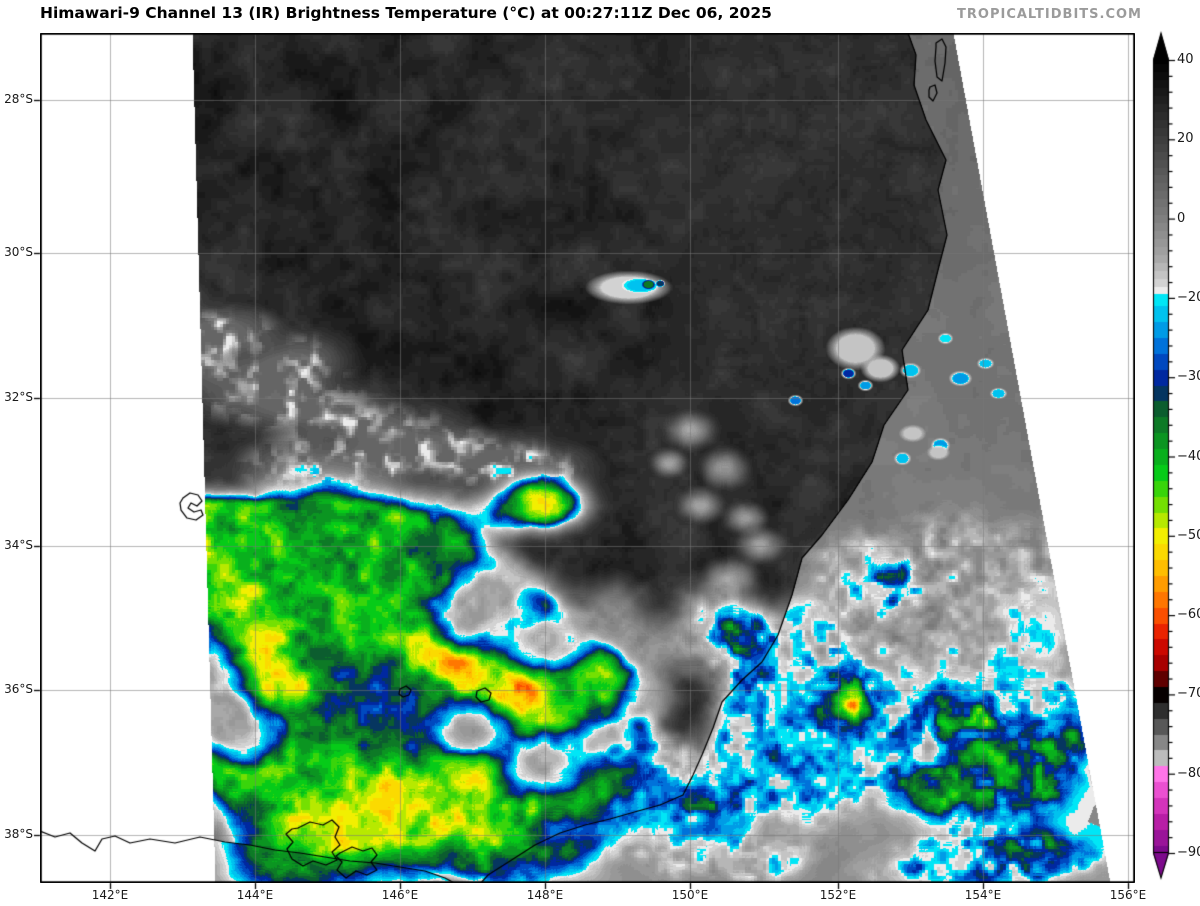 This screenshot has width=1200, height=906. Describe the element at coordinates (18, 397) in the screenshot. I see `y-tick-label: 32°S` at that location.